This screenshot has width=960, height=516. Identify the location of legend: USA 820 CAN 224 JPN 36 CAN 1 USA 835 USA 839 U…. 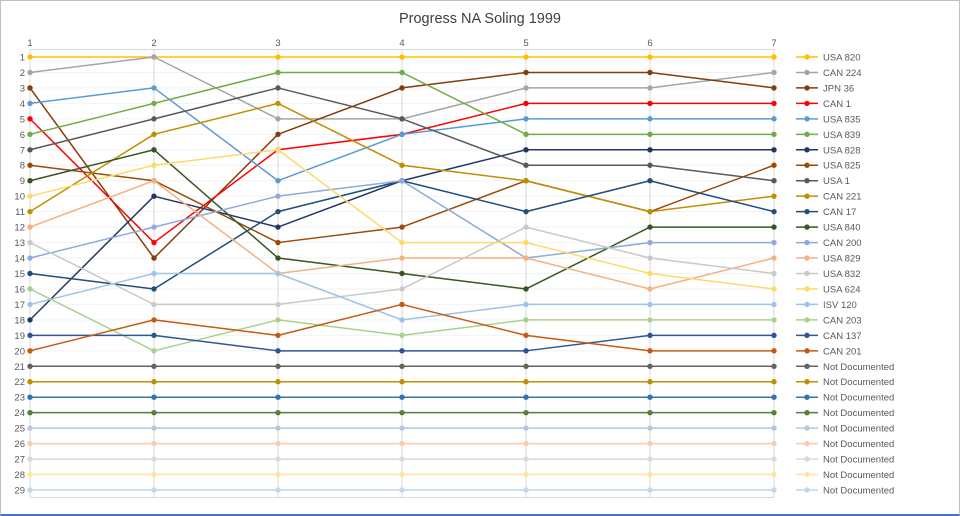
(845, 274).